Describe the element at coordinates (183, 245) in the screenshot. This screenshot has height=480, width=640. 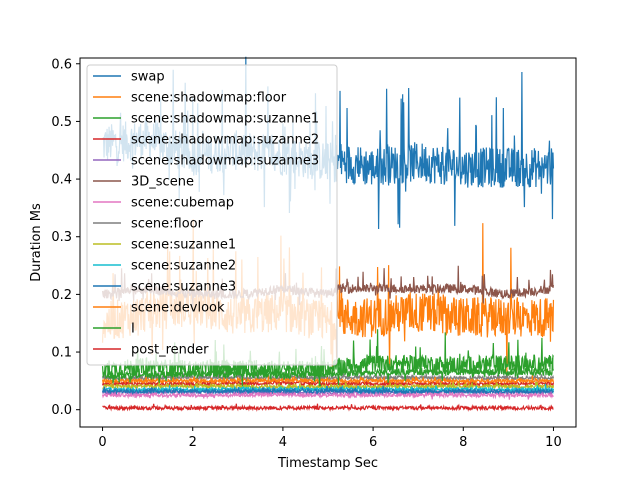
I see `legend-label: scene:suzanne1` at that location.